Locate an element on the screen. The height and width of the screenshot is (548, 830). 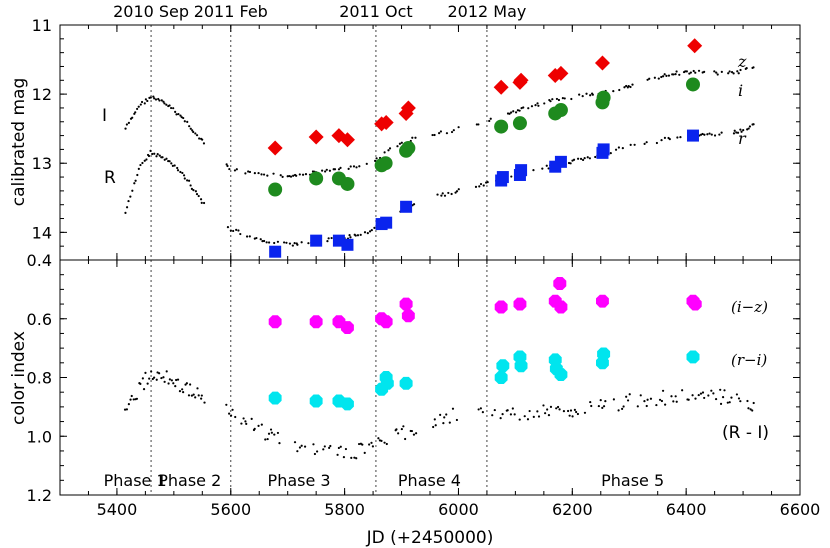
r-band-marker is located at coordinates (521, 170).